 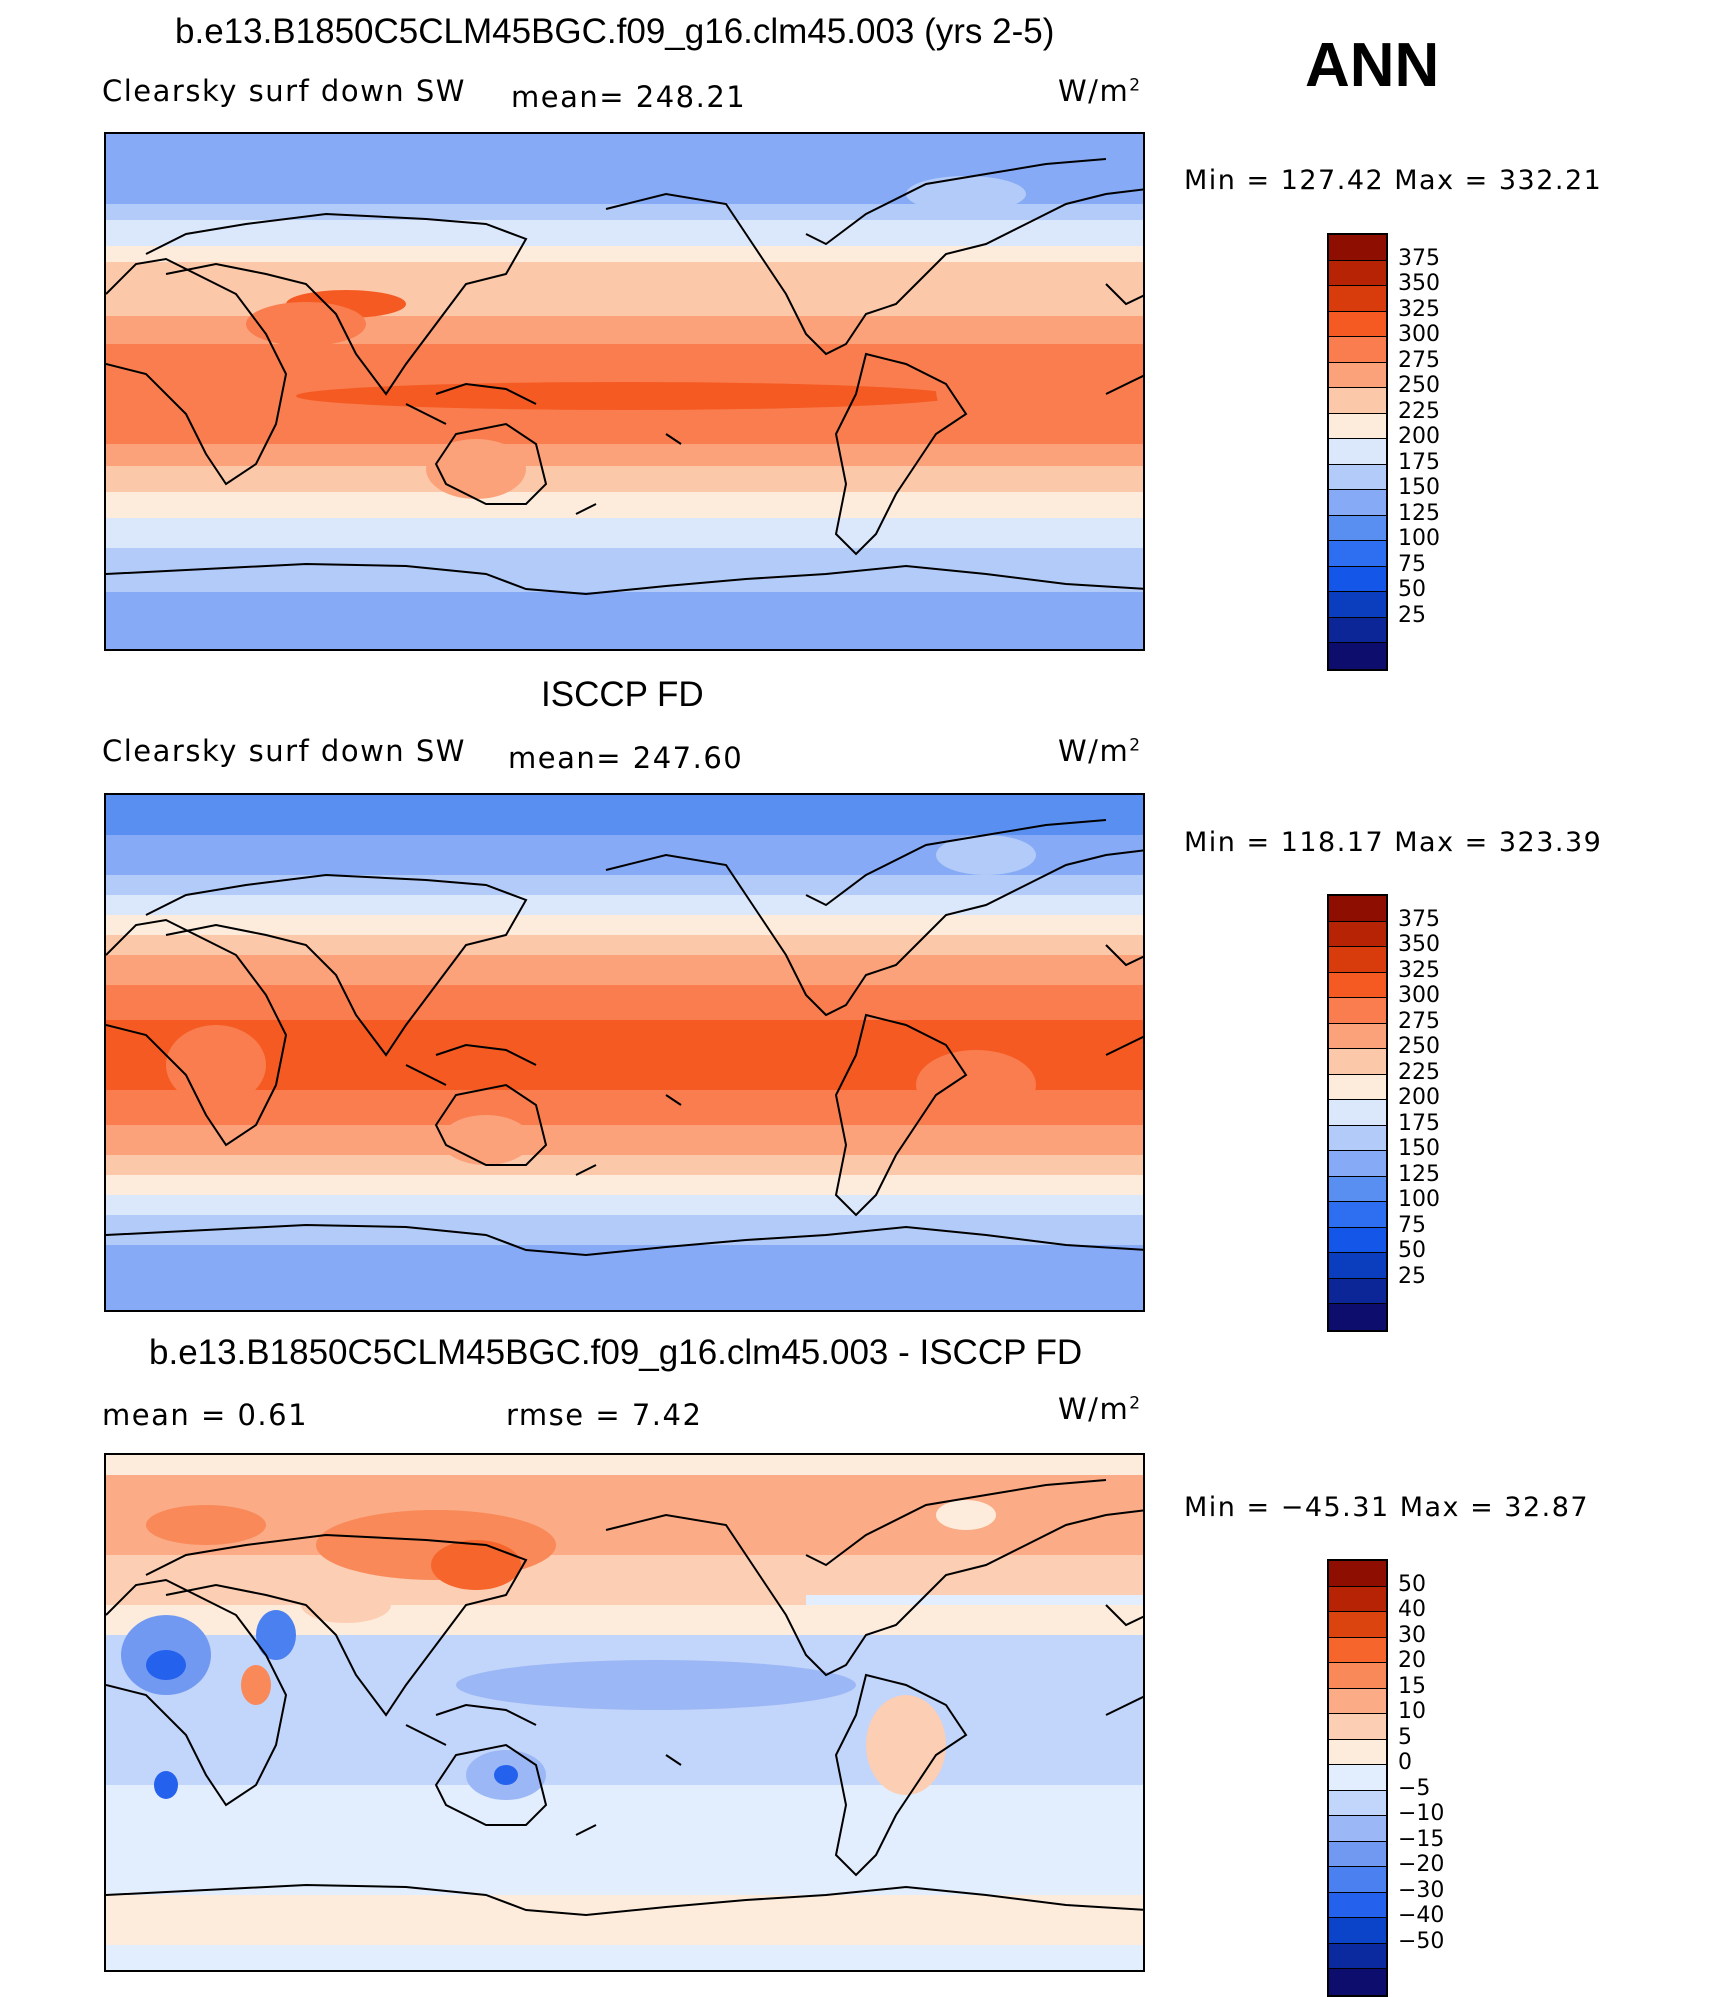 What do you see at coordinates (1419, 309) in the screenshot?
I see `top-colorbar-tick-label: 325` at bounding box center [1419, 309].